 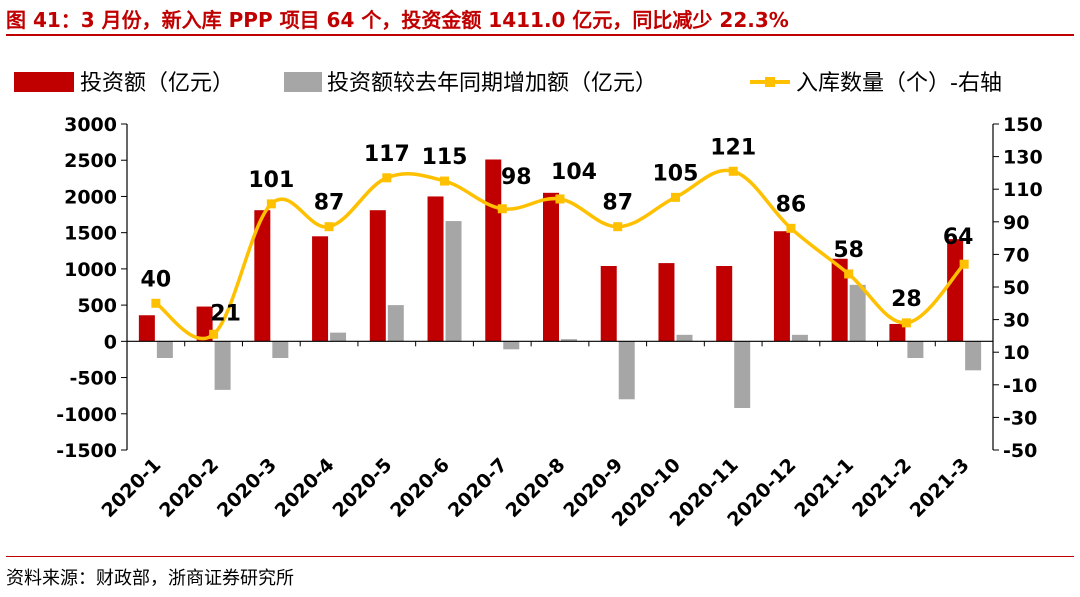 I want to click on count-data-label: 117, so click(x=387, y=154).